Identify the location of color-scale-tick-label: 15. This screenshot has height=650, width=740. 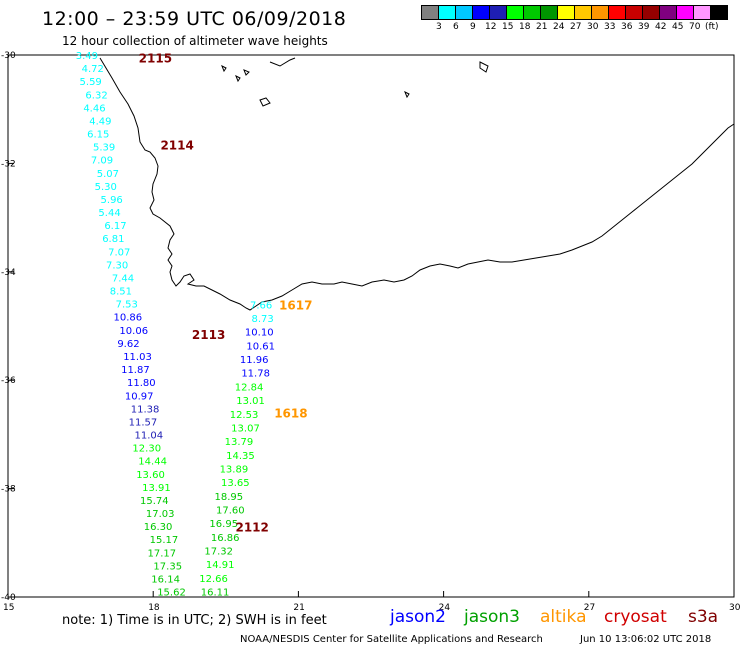
(508, 27).